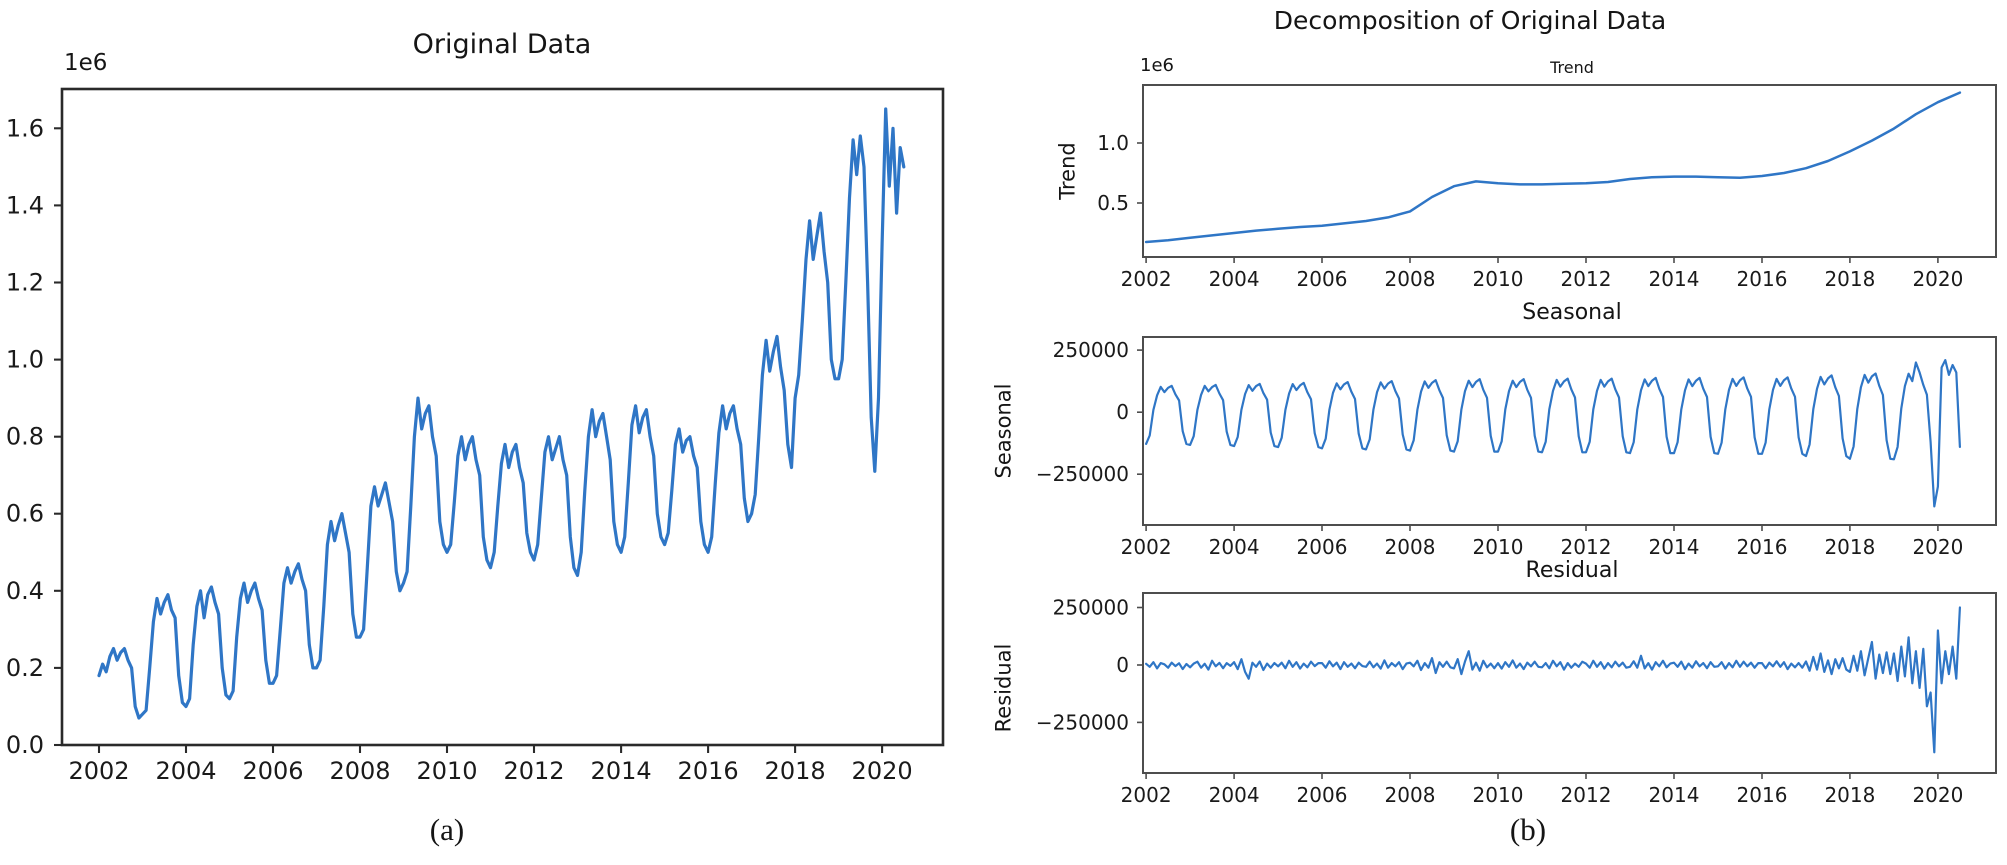 This screenshot has width=2007, height=865. I want to click on original-chart-title: Original Data, so click(502, 44).